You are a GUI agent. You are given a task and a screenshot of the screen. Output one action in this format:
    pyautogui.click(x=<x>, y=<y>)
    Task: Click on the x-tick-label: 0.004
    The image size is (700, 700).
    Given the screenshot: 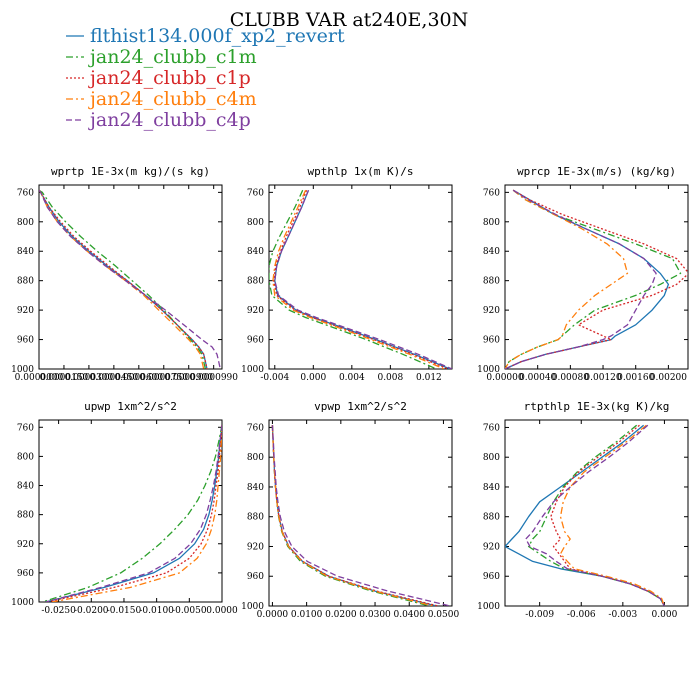 What is the action you would take?
    pyautogui.click(x=352, y=378)
    